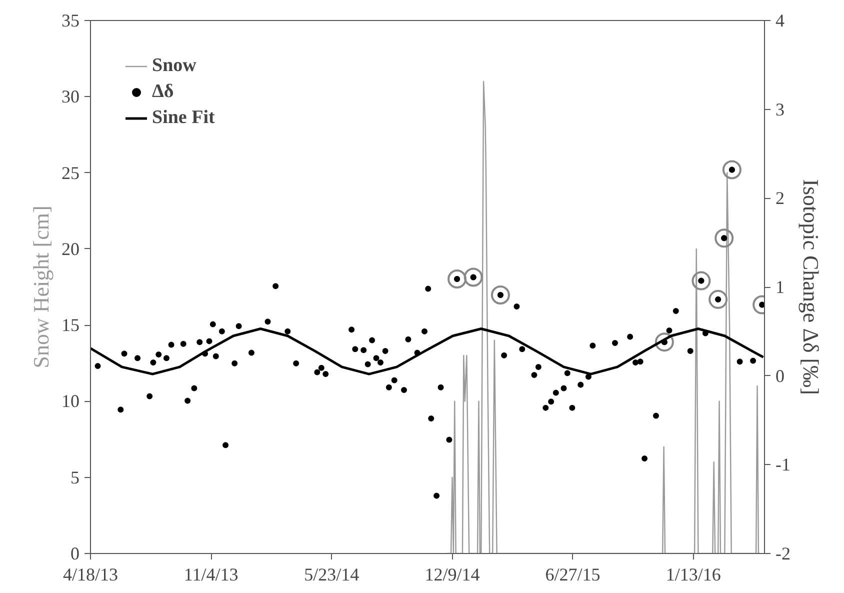 This screenshot has width=844, height=593. I want to click on x-tick-label: 6/27/15, so click(572, 574).